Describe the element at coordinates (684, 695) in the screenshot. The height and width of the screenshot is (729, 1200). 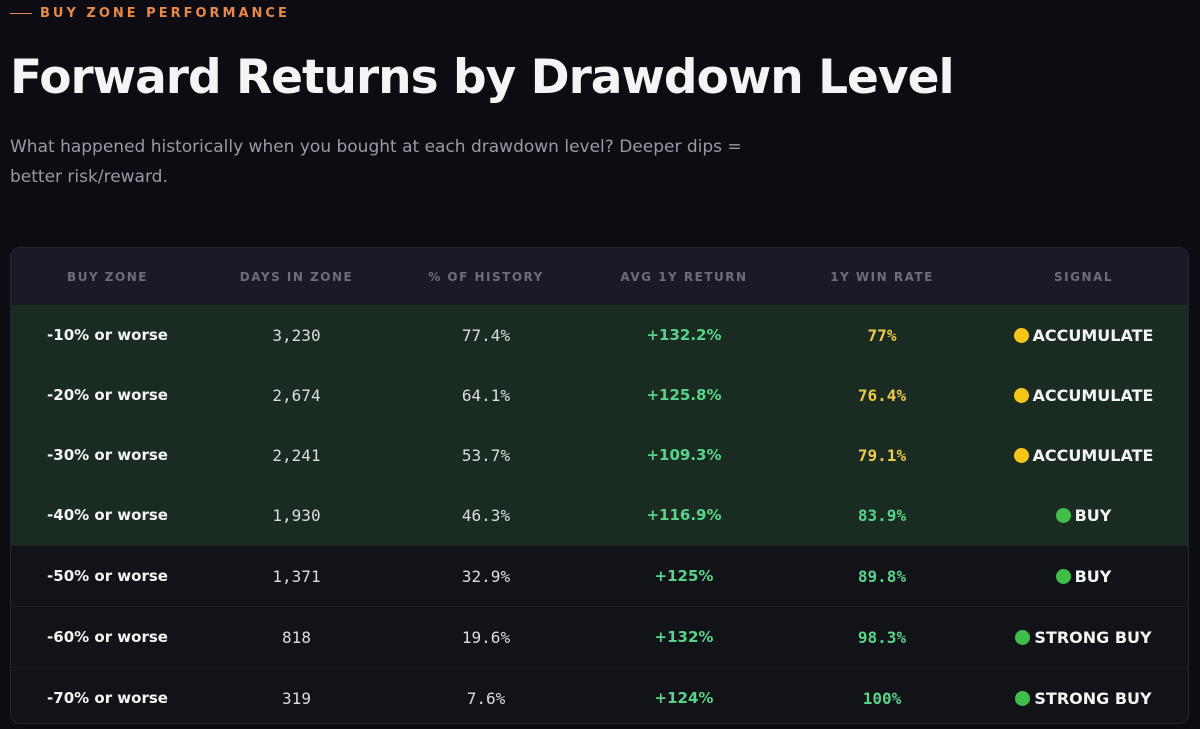
I see `avg-return: +124%` at that location.